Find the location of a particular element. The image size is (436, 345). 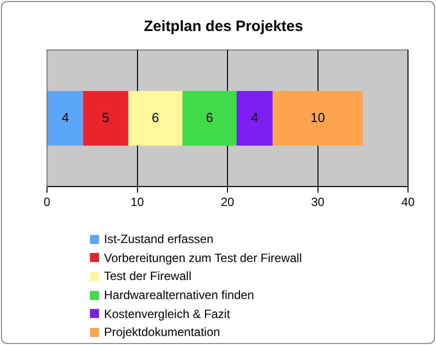

x-tick-label: 30 is located at coordinates (318, 202).